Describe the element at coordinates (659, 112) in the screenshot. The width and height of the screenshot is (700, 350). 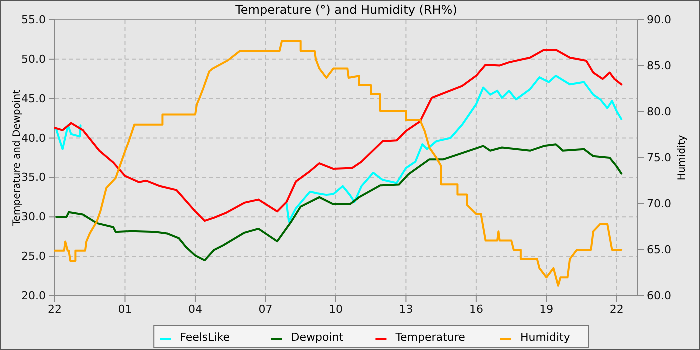
I see `y2-tick-label: 80.0` at that location.